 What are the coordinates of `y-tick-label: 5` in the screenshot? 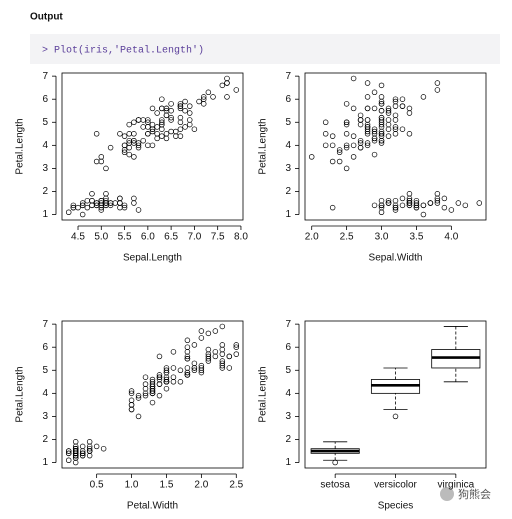 It's located at (288, 122).